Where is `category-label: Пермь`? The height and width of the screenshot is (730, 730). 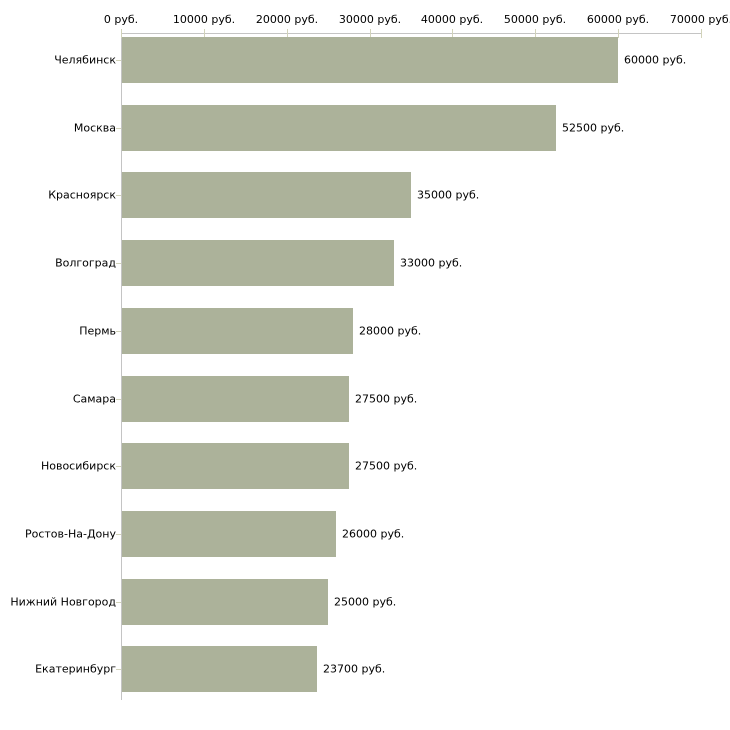
category-label: Пермь is located at coordinates (97, 331).